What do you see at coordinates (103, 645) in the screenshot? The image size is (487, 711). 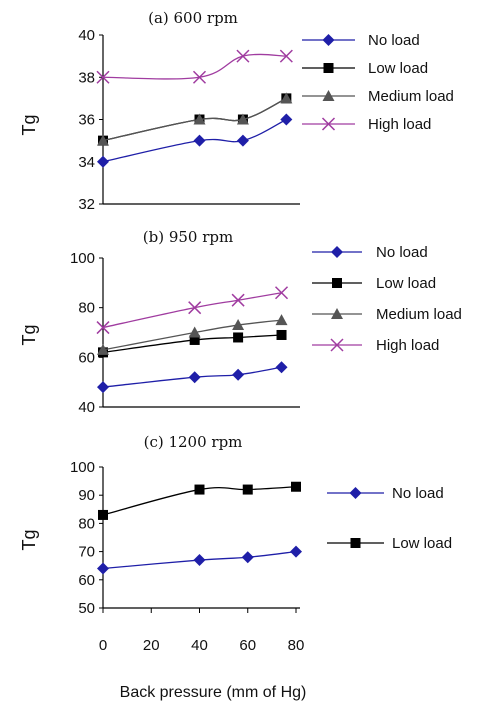 I see `x-tick-label: 0` at bounding box center [103, 645].